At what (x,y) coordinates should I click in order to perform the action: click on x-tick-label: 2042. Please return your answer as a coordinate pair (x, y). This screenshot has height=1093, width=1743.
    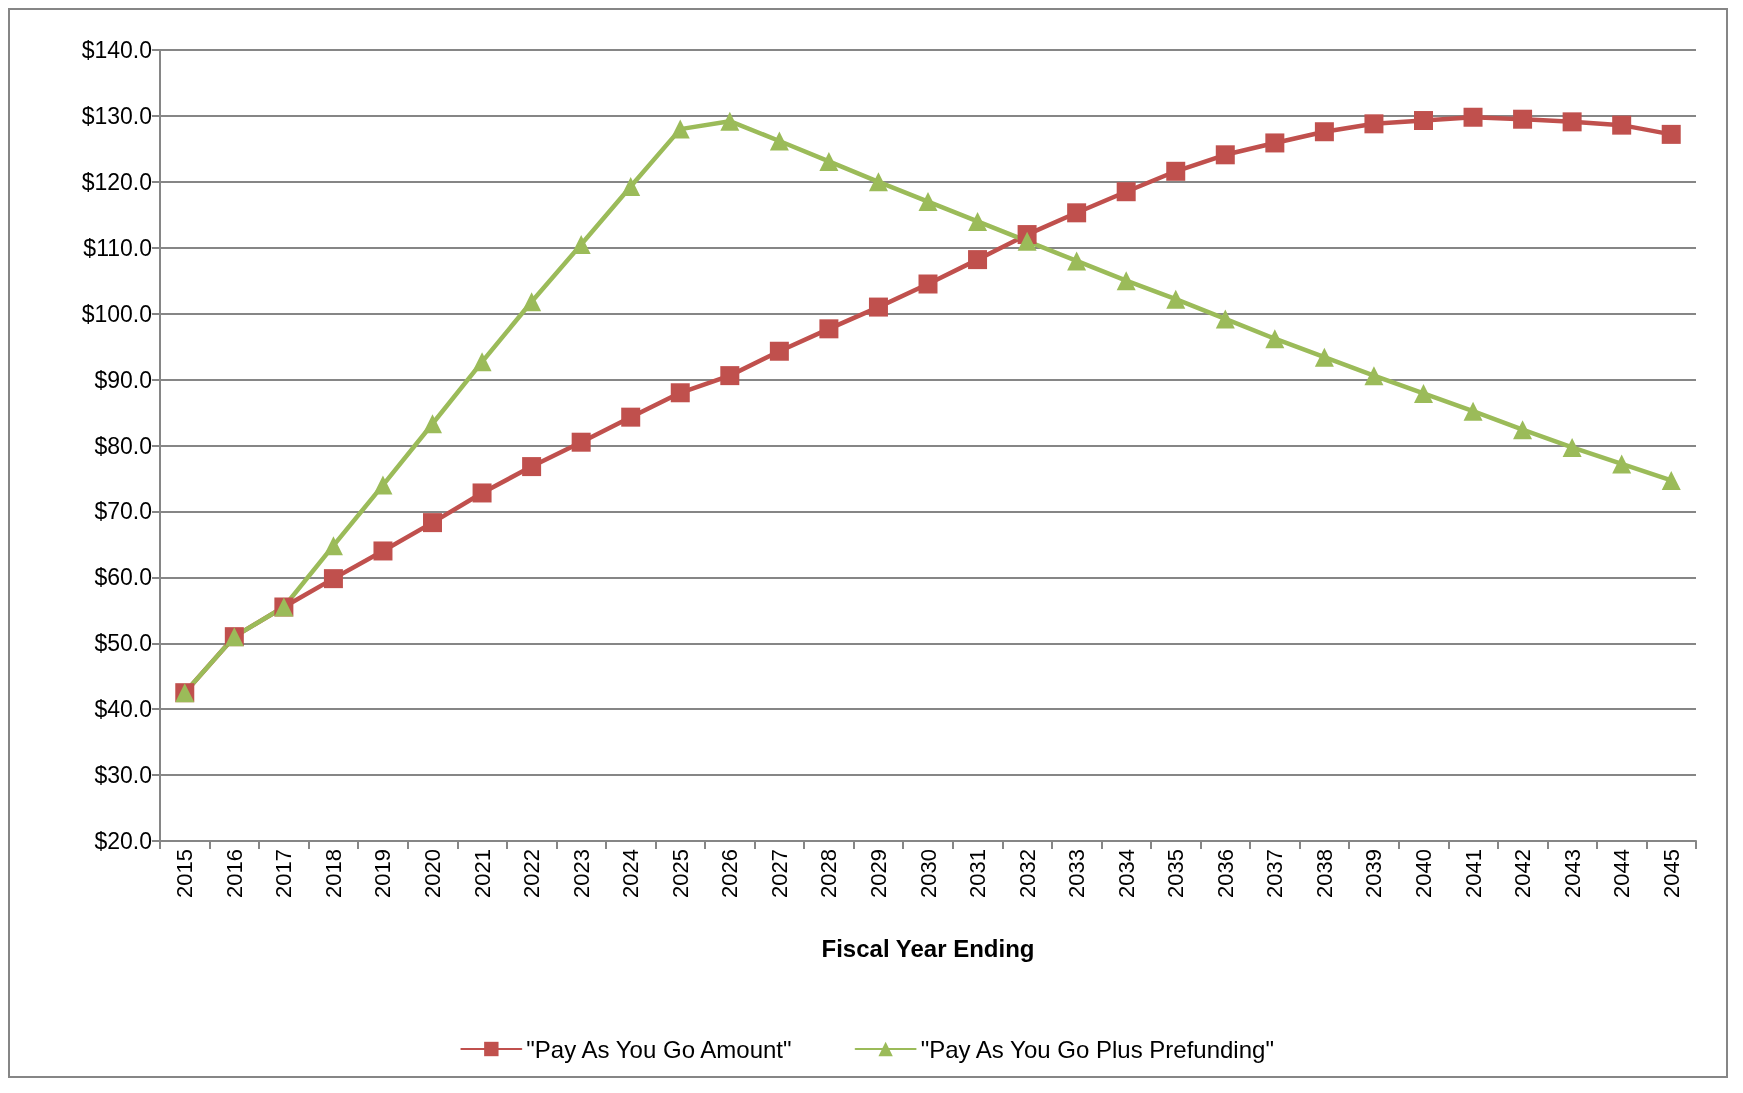
    Looking at the image, I should click on (1523, 873).